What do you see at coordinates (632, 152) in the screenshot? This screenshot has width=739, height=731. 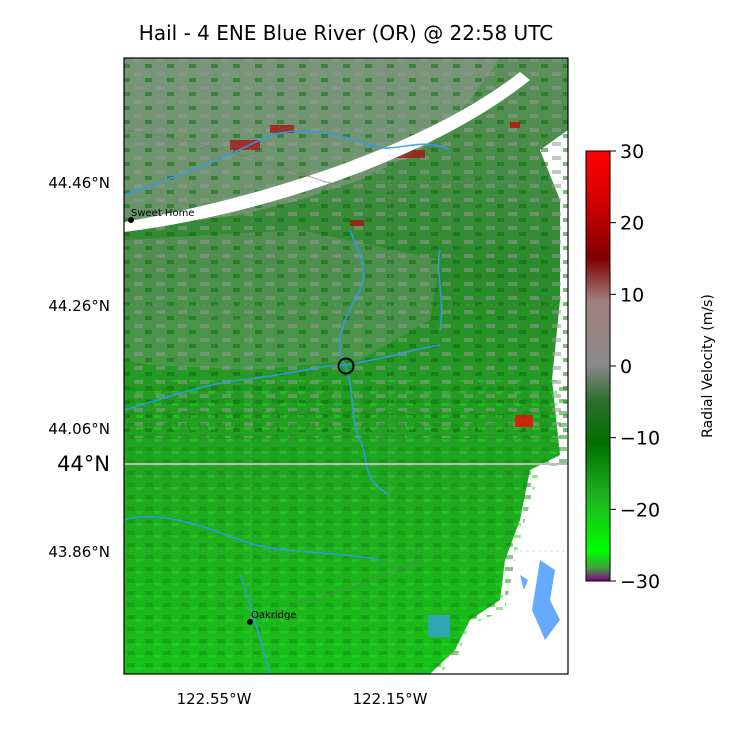 I see `colorbar-tick-label: 30` at bounding box center [632, 152].